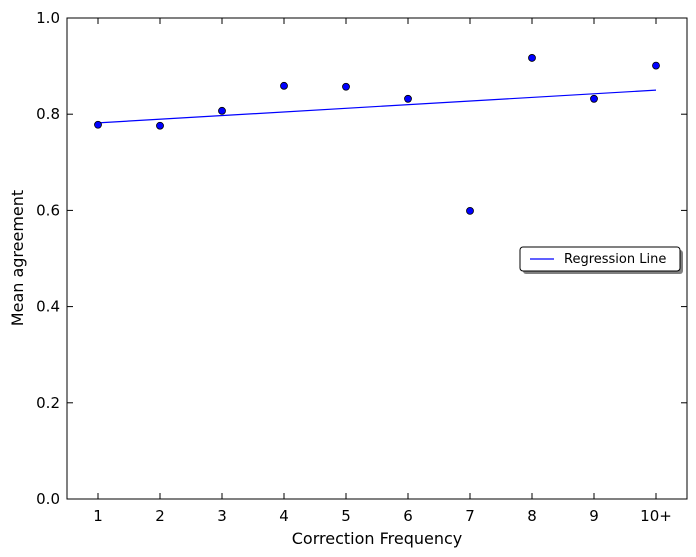 Image resolution: width=696 pixels, height=557 pixels. What do you see at coordinates (48, 403) in the screenshot?
I see `y-tick-label: 0.2` at bounding box center [48, 403].